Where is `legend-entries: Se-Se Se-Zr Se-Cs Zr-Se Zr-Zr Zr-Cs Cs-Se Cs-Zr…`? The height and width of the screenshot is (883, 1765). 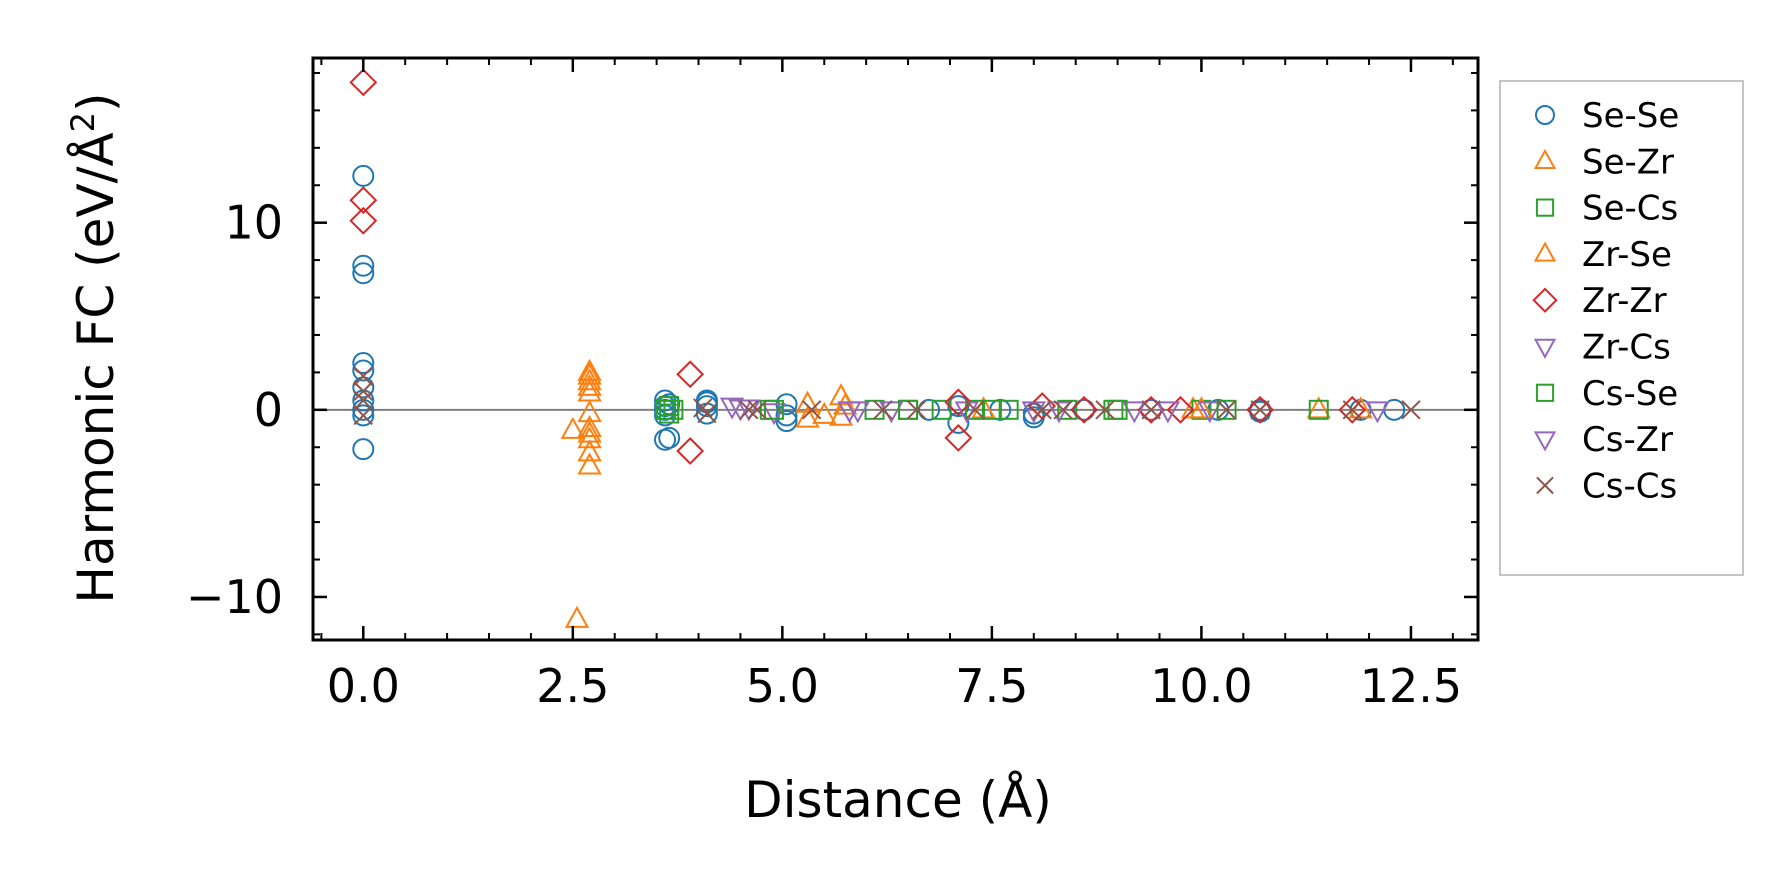 legend-entries: Se-Se Se-Zr Se-Cs Zr-Se Zr-Zr Zr-Cs Cs-Se Cs-Zr… is located at coordinates (1605, 301).